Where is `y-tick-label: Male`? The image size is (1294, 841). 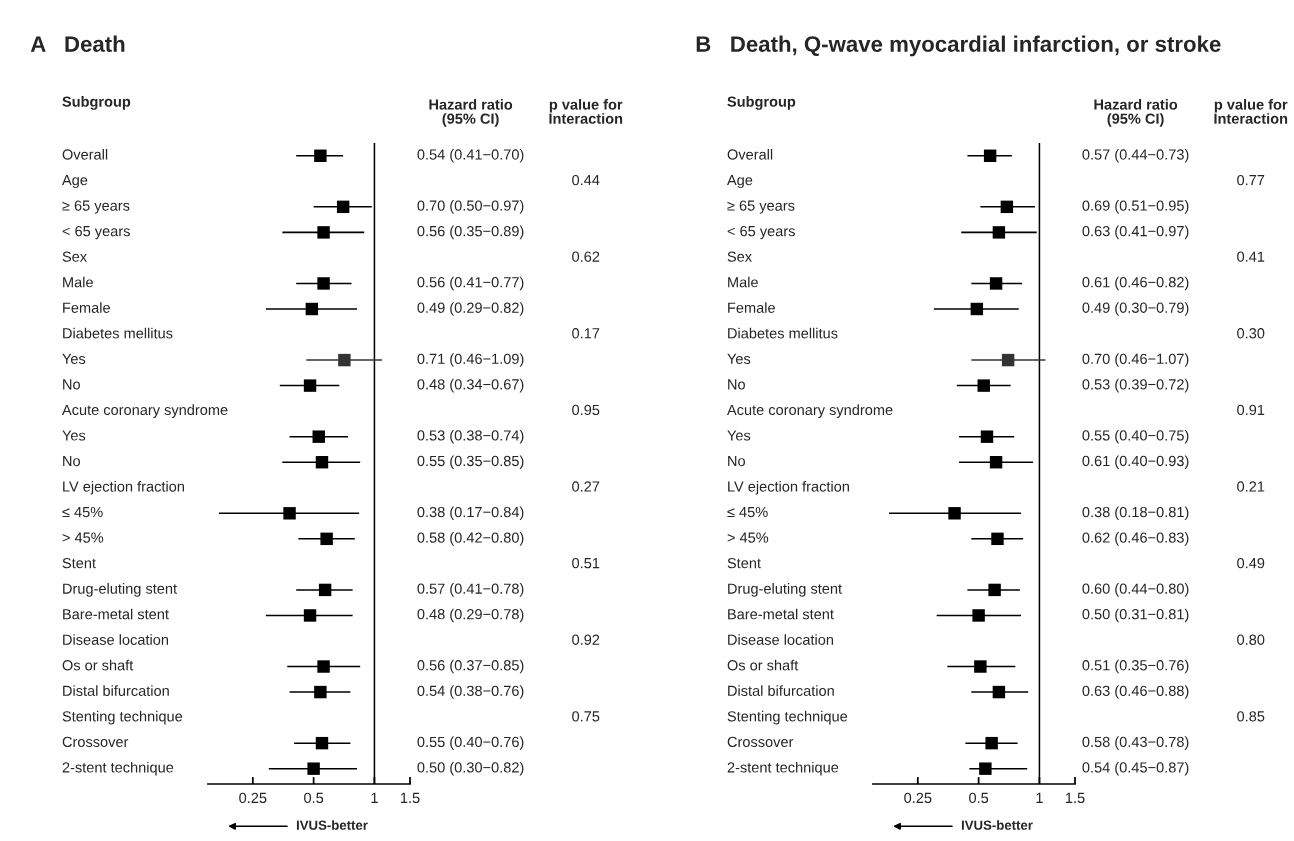 y-tick-label: Male is located at coordinates (78, 282).